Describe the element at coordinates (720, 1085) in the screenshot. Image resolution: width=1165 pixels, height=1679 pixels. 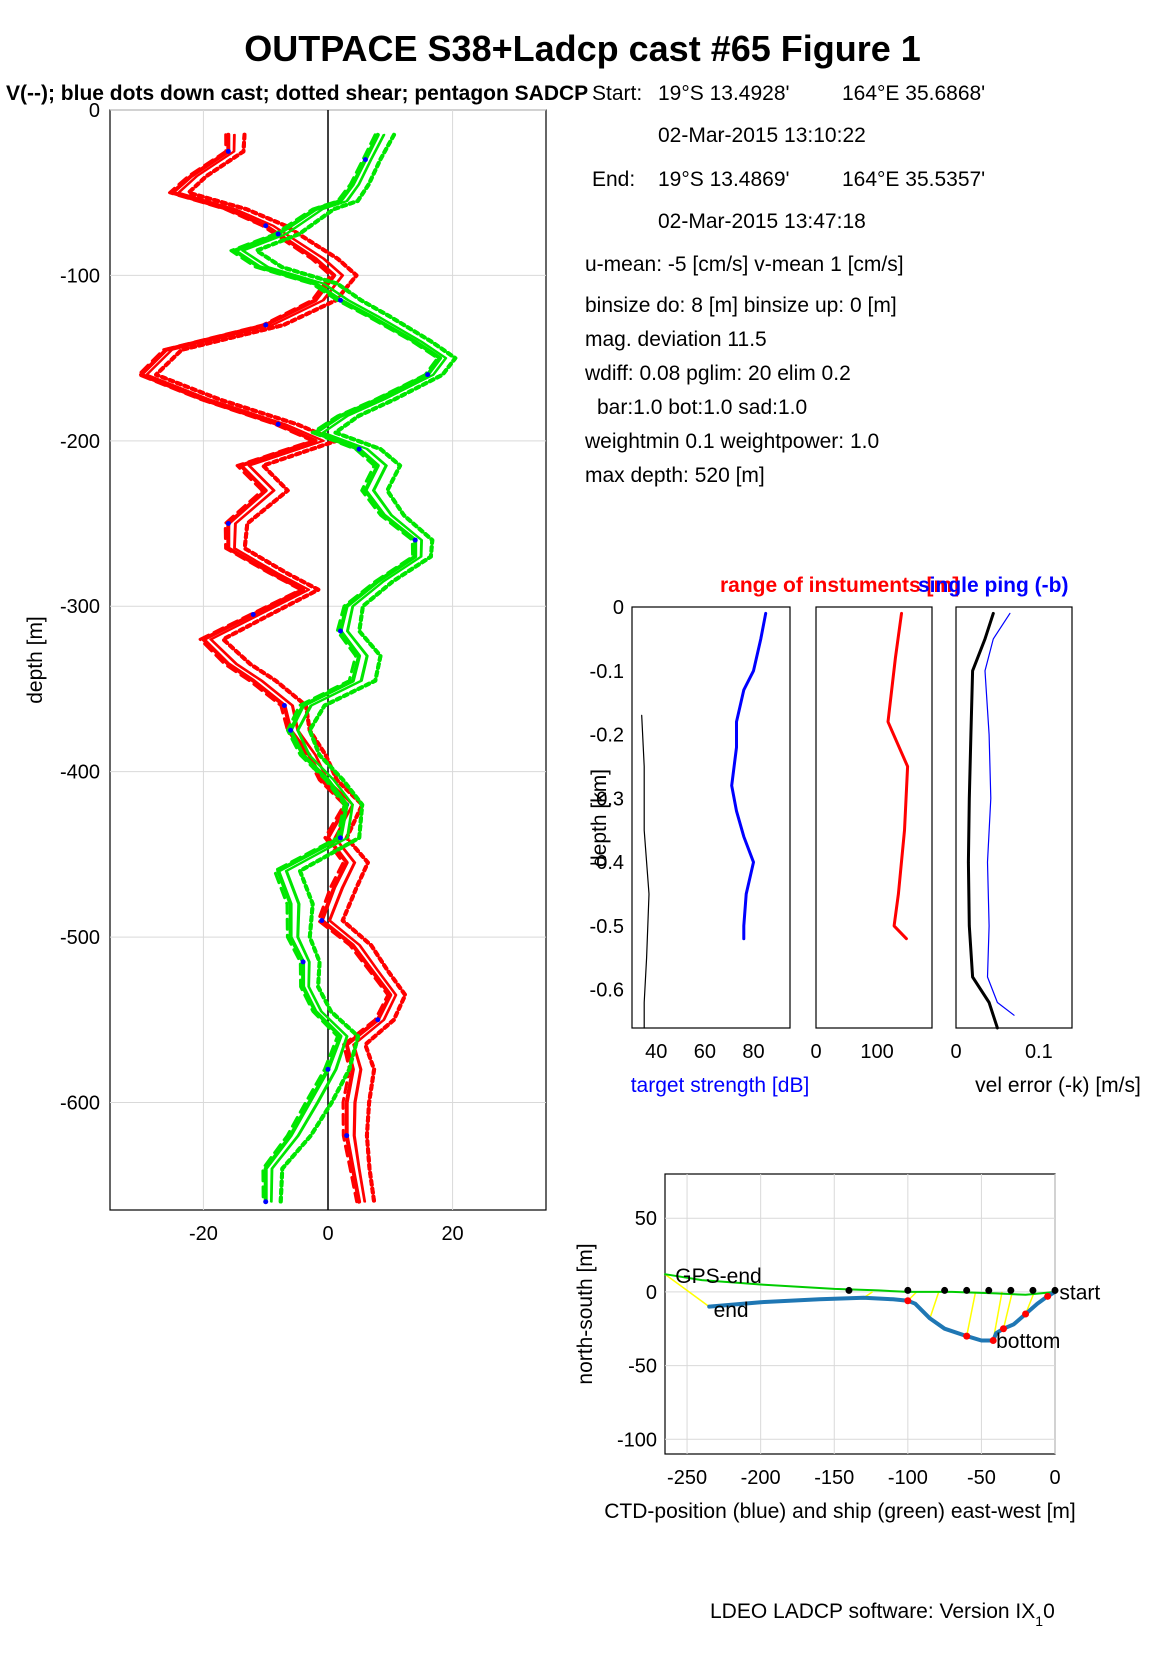
I see `target-strength-xlabel: target strength [dB]` at that location.